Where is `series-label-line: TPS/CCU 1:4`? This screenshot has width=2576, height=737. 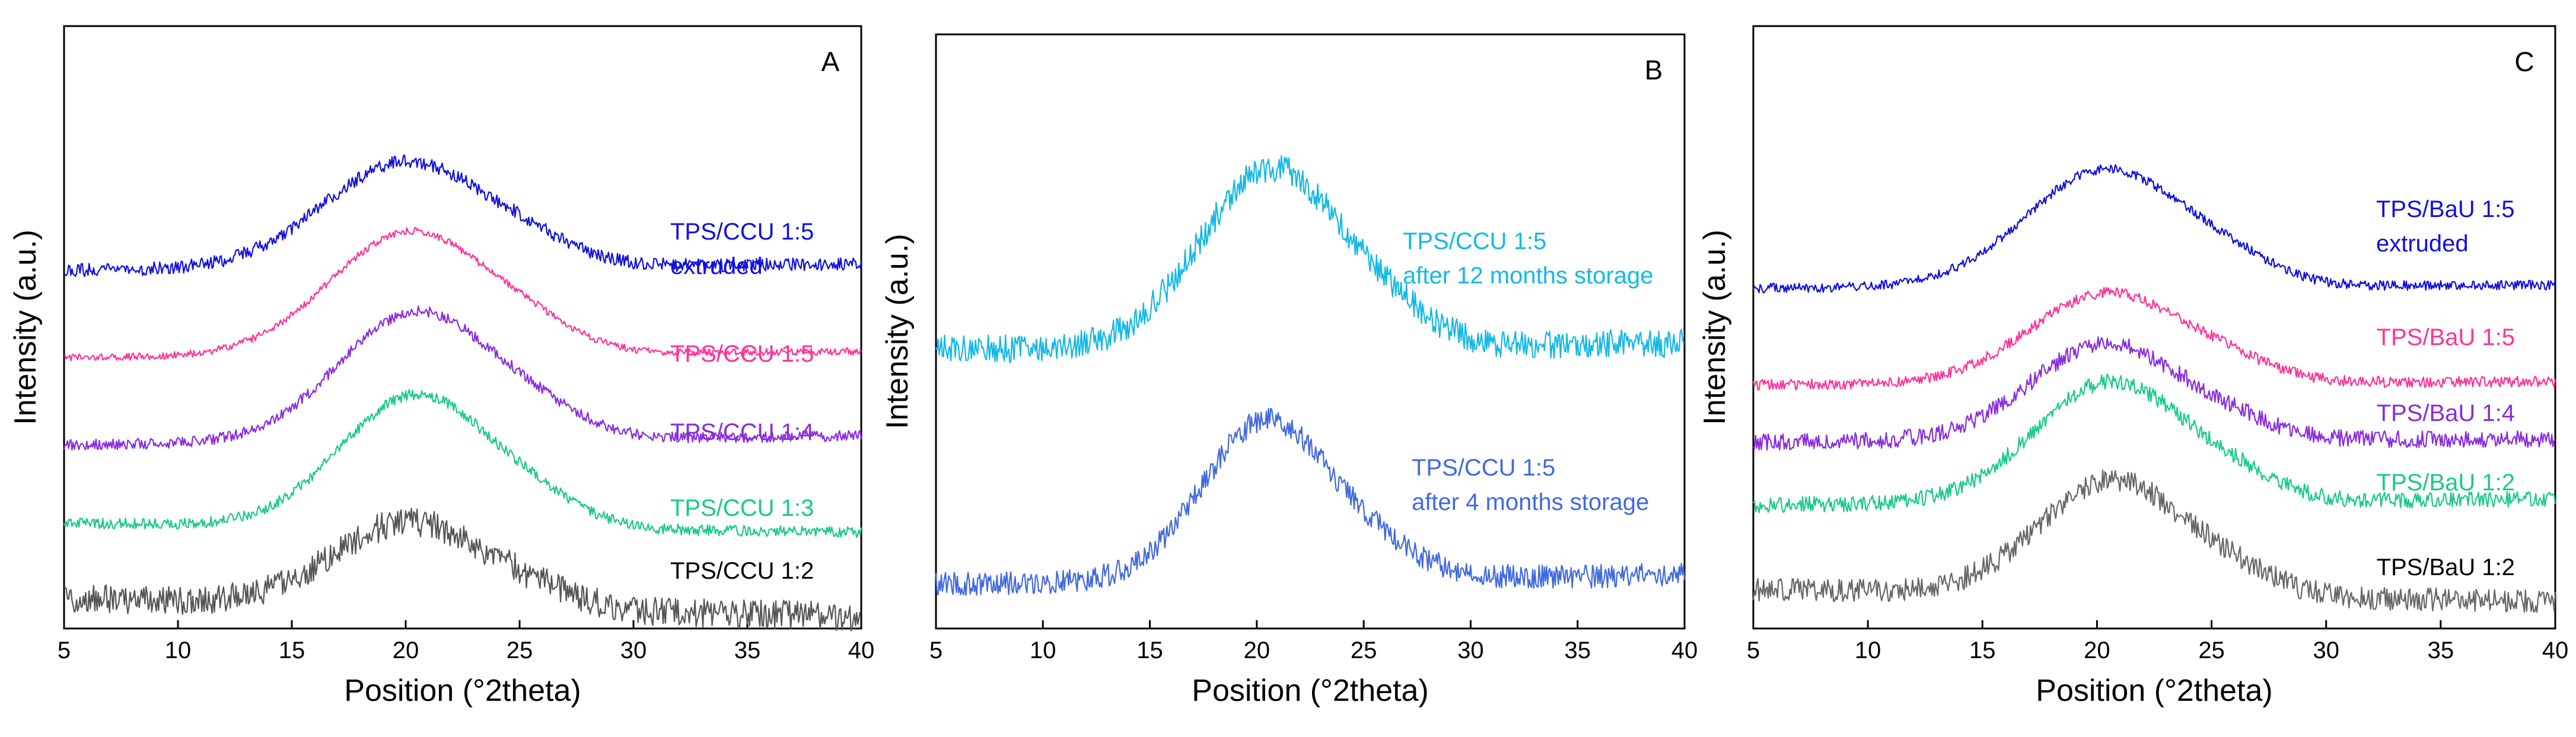
series-label-line: TPS/CCU 1:4 is located at coordinates (742, 432).